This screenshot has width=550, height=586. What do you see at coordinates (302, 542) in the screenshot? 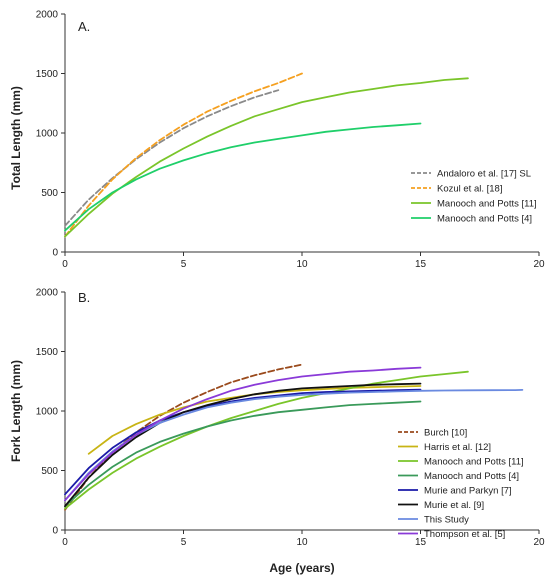
I see `panel-b-x-tick-label: 10` at bounding box center [302, 542].